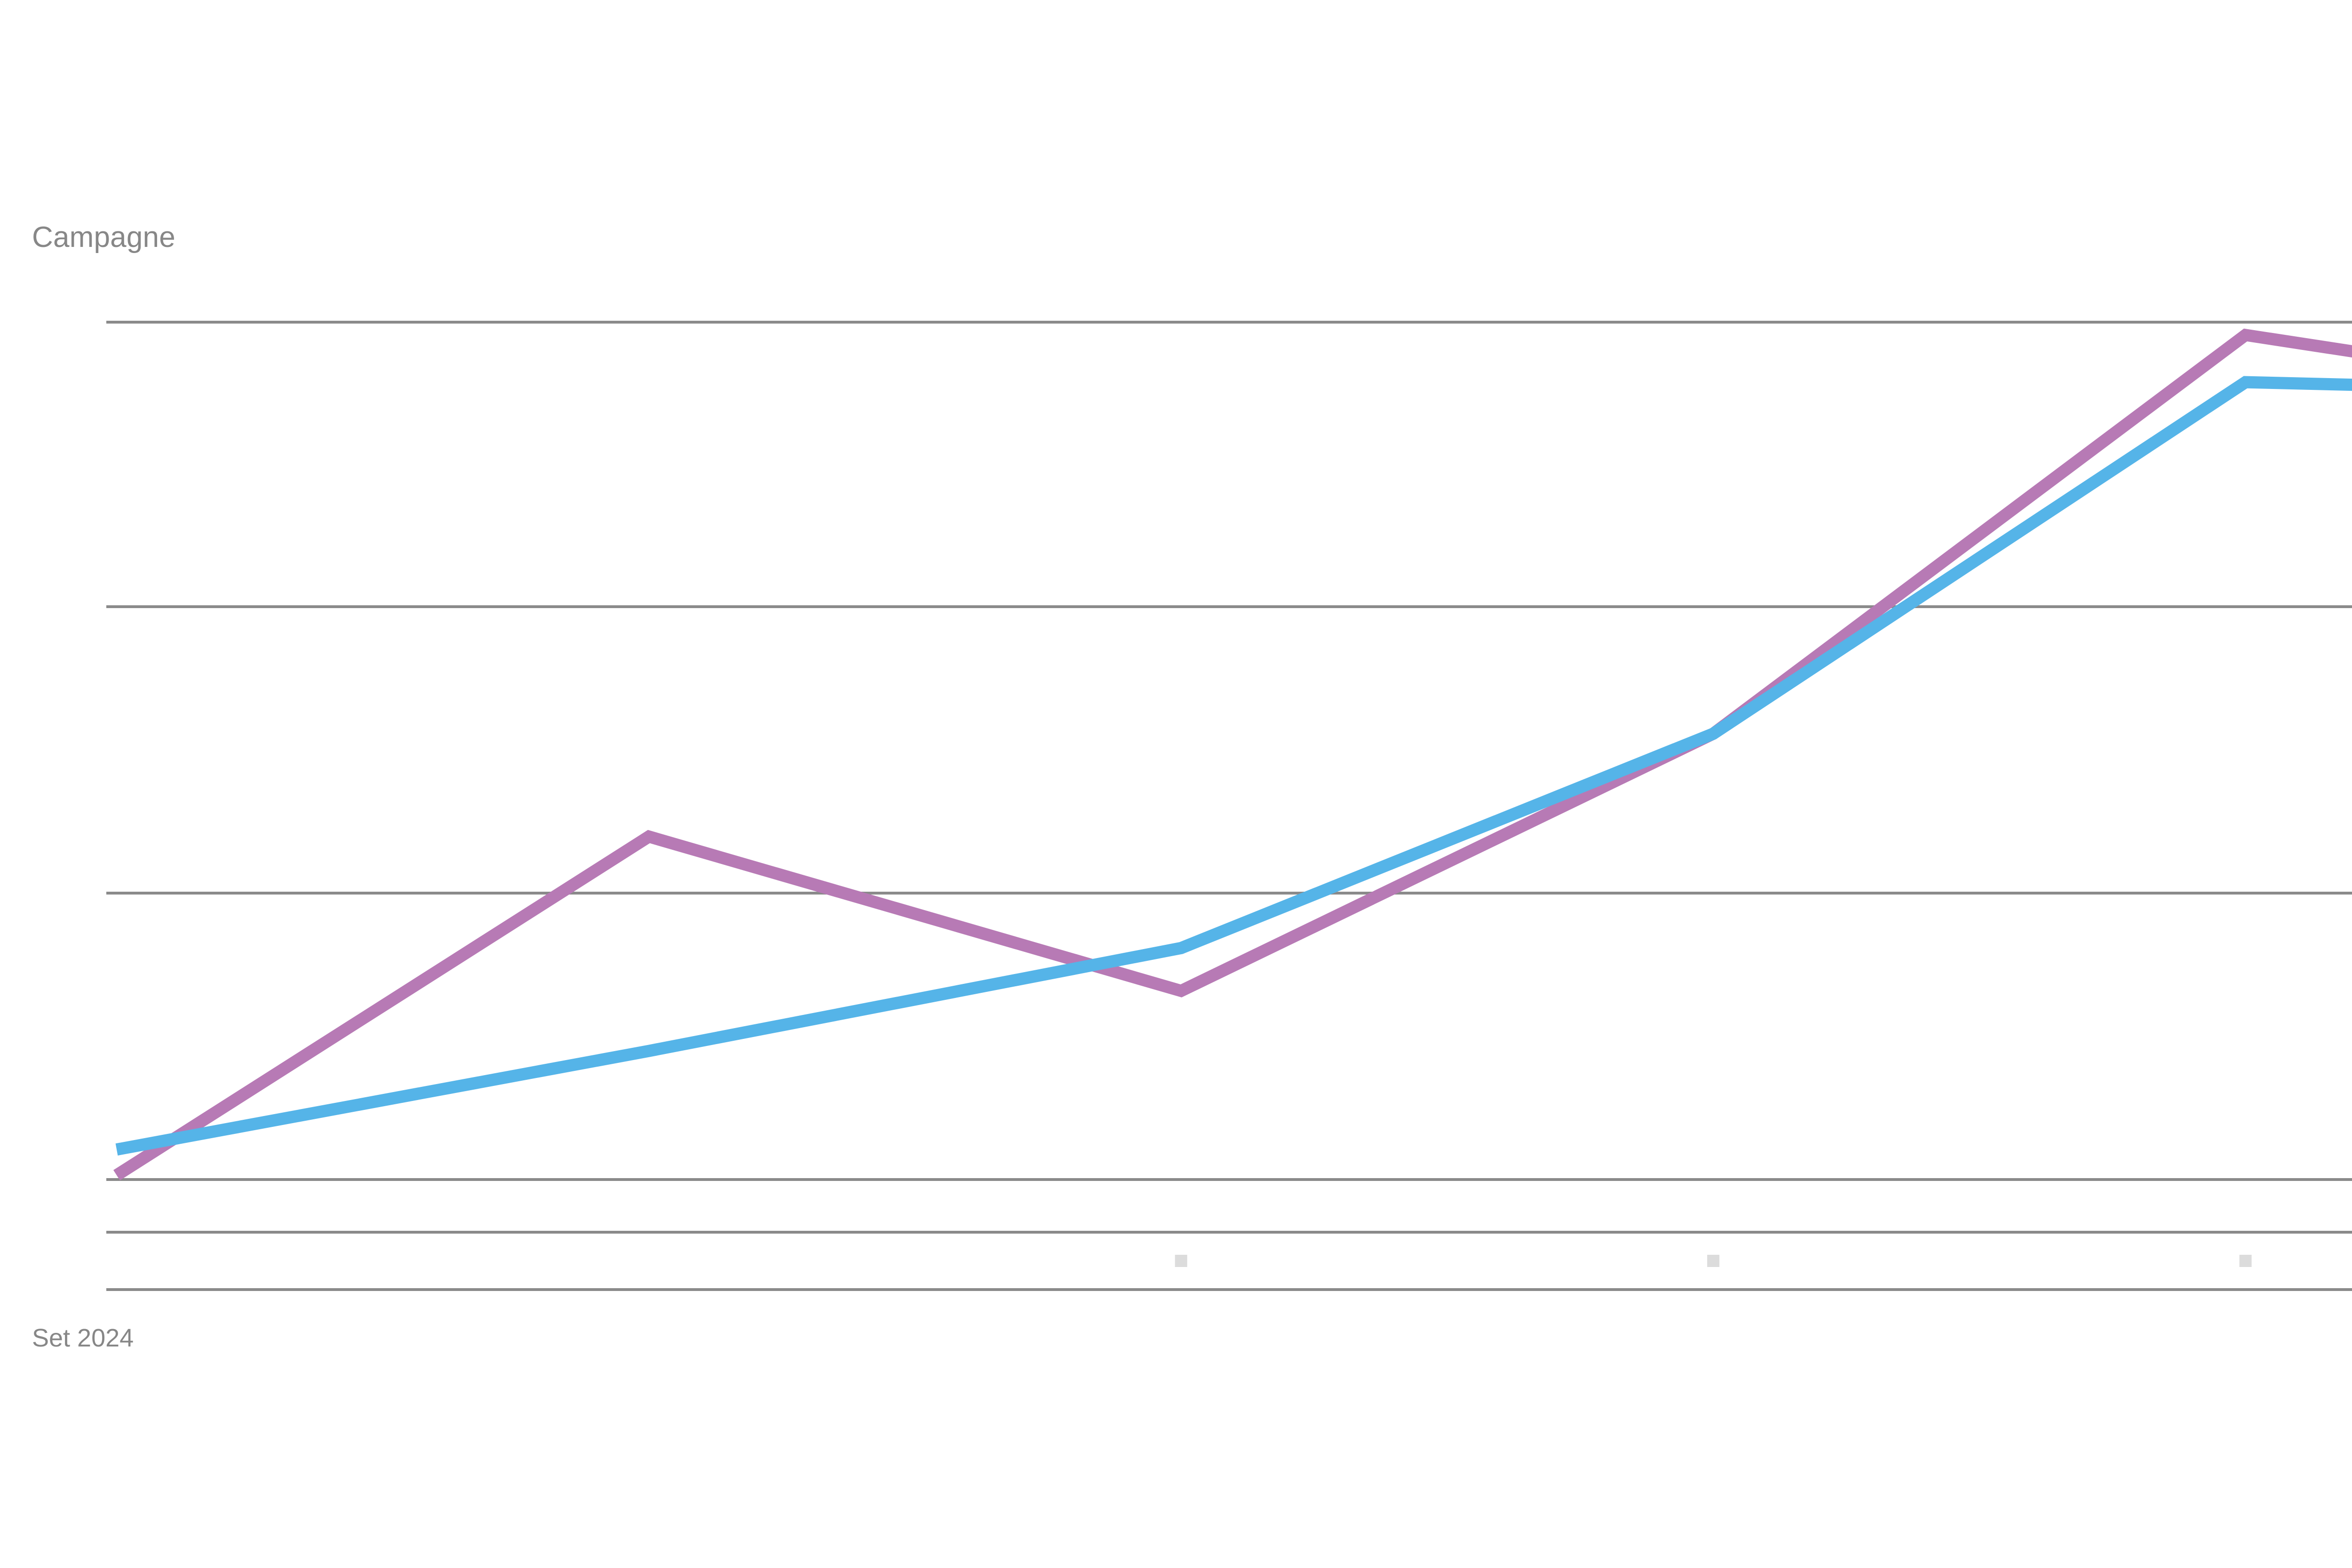  I want to click on chart-header: Campagne ConversioniCTR, so click(1176, 237).